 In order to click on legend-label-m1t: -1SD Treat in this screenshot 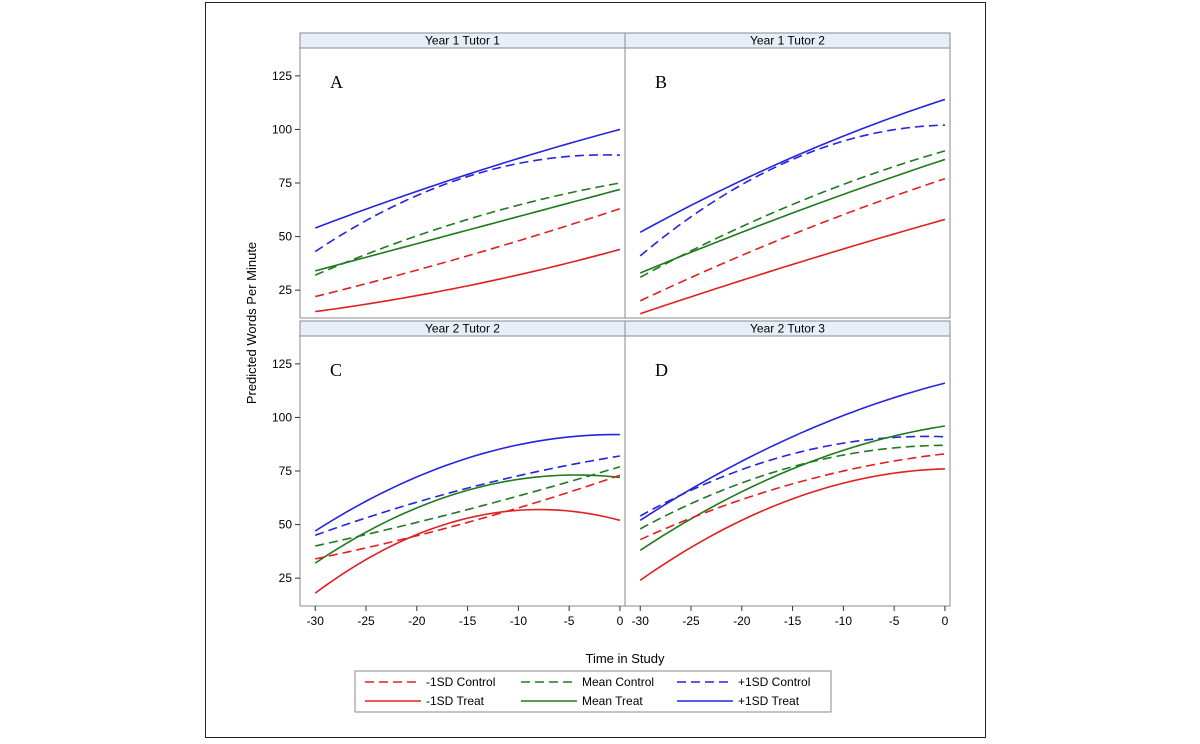, I will do `click(455, 701)`.